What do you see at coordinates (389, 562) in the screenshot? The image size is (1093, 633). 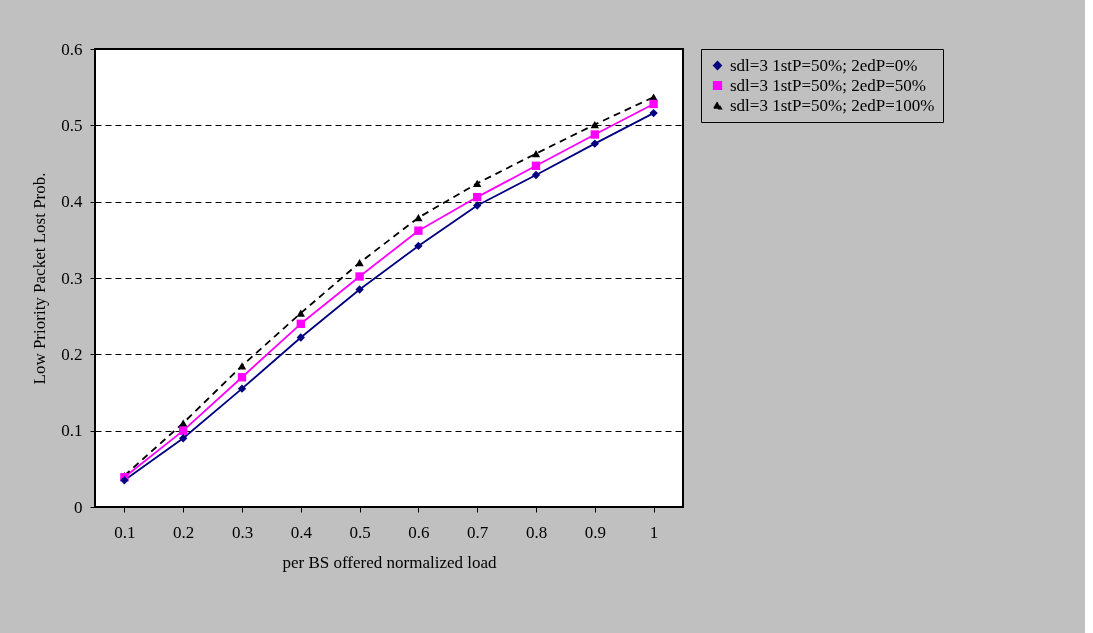 I see `x-axis-title: per BS offered normalized load` at bounding box center [389, 562].